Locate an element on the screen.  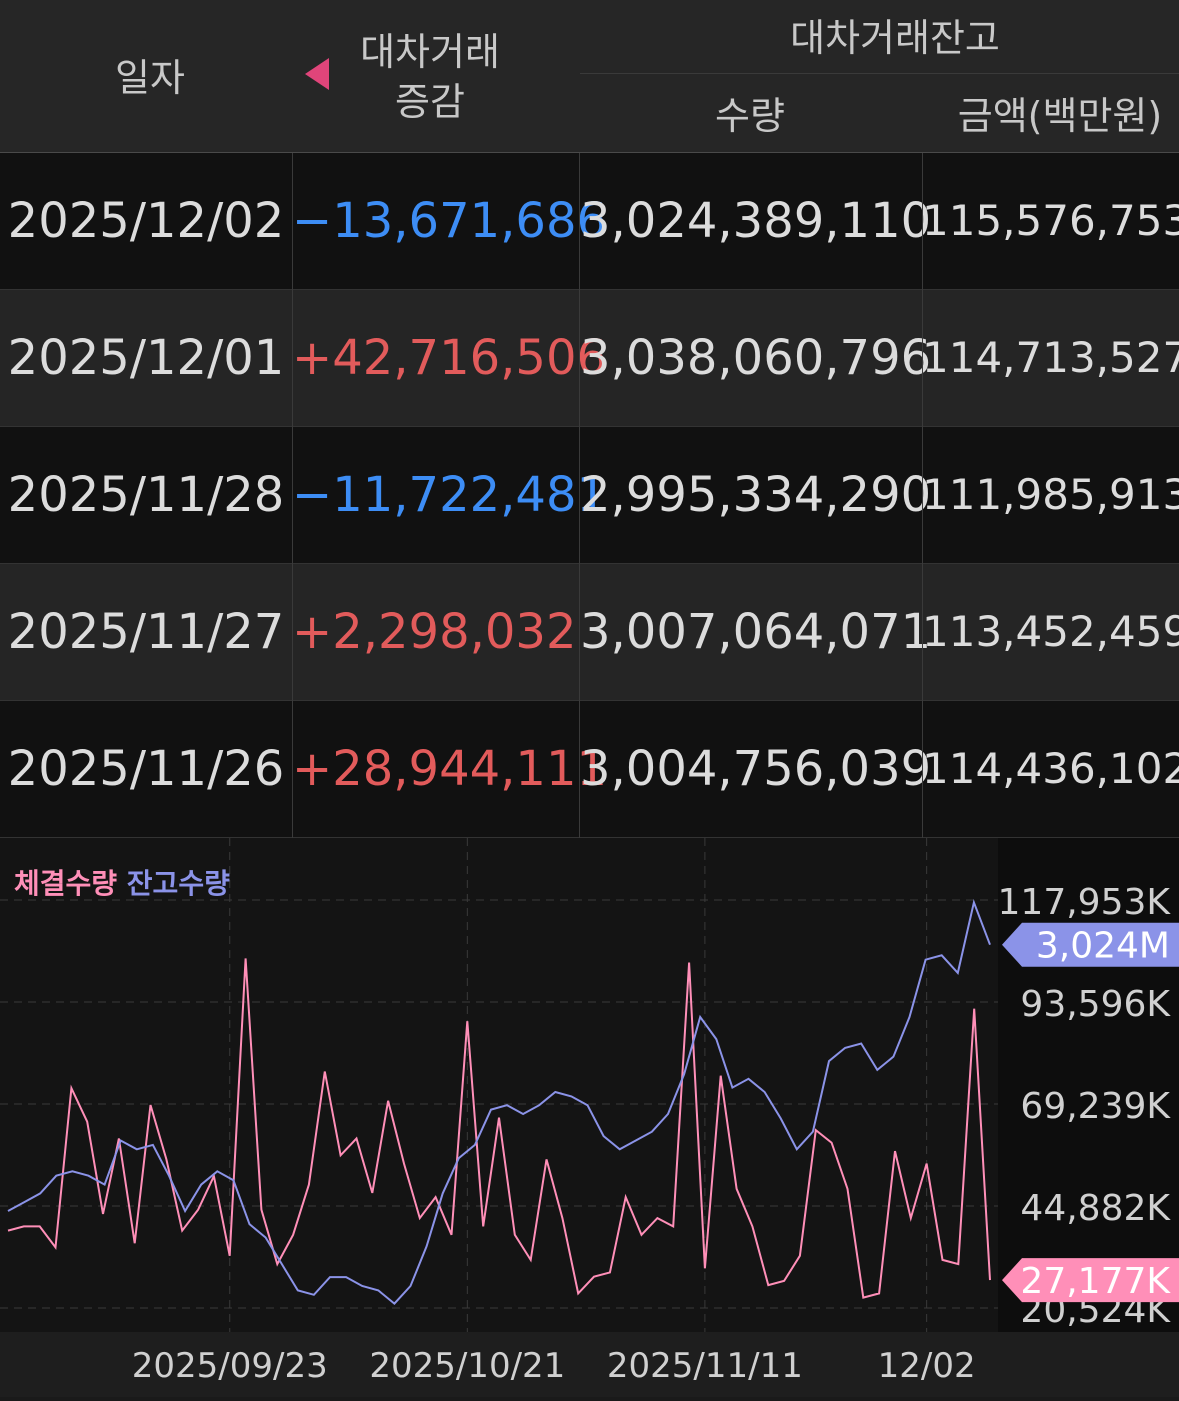
x-tick-label: 2025/09/23 is located at coordinates (230, 1366).